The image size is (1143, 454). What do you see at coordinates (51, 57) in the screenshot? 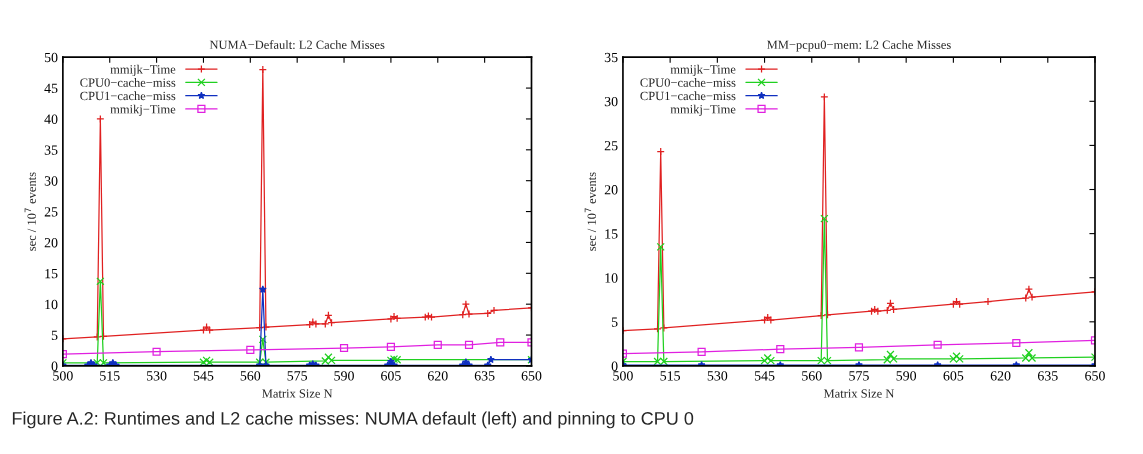
I see `y-tick-label: 50` at bounding box center [51, 57].